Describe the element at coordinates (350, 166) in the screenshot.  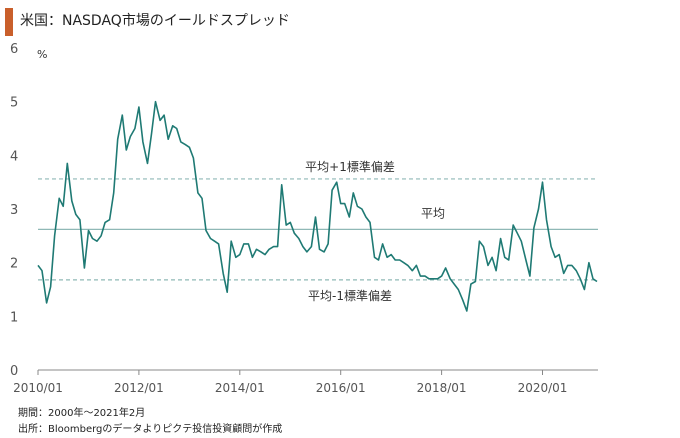
I see `reference-line-label: 平均+1標準偏差` at that location.